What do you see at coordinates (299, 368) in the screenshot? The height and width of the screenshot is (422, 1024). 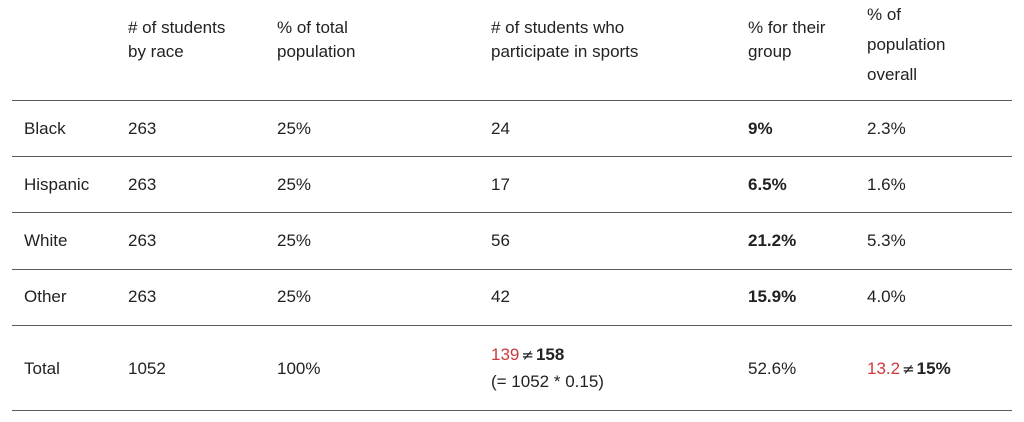 I see `cell-total-pct-total: 100%` at bounding box center [299, 368].